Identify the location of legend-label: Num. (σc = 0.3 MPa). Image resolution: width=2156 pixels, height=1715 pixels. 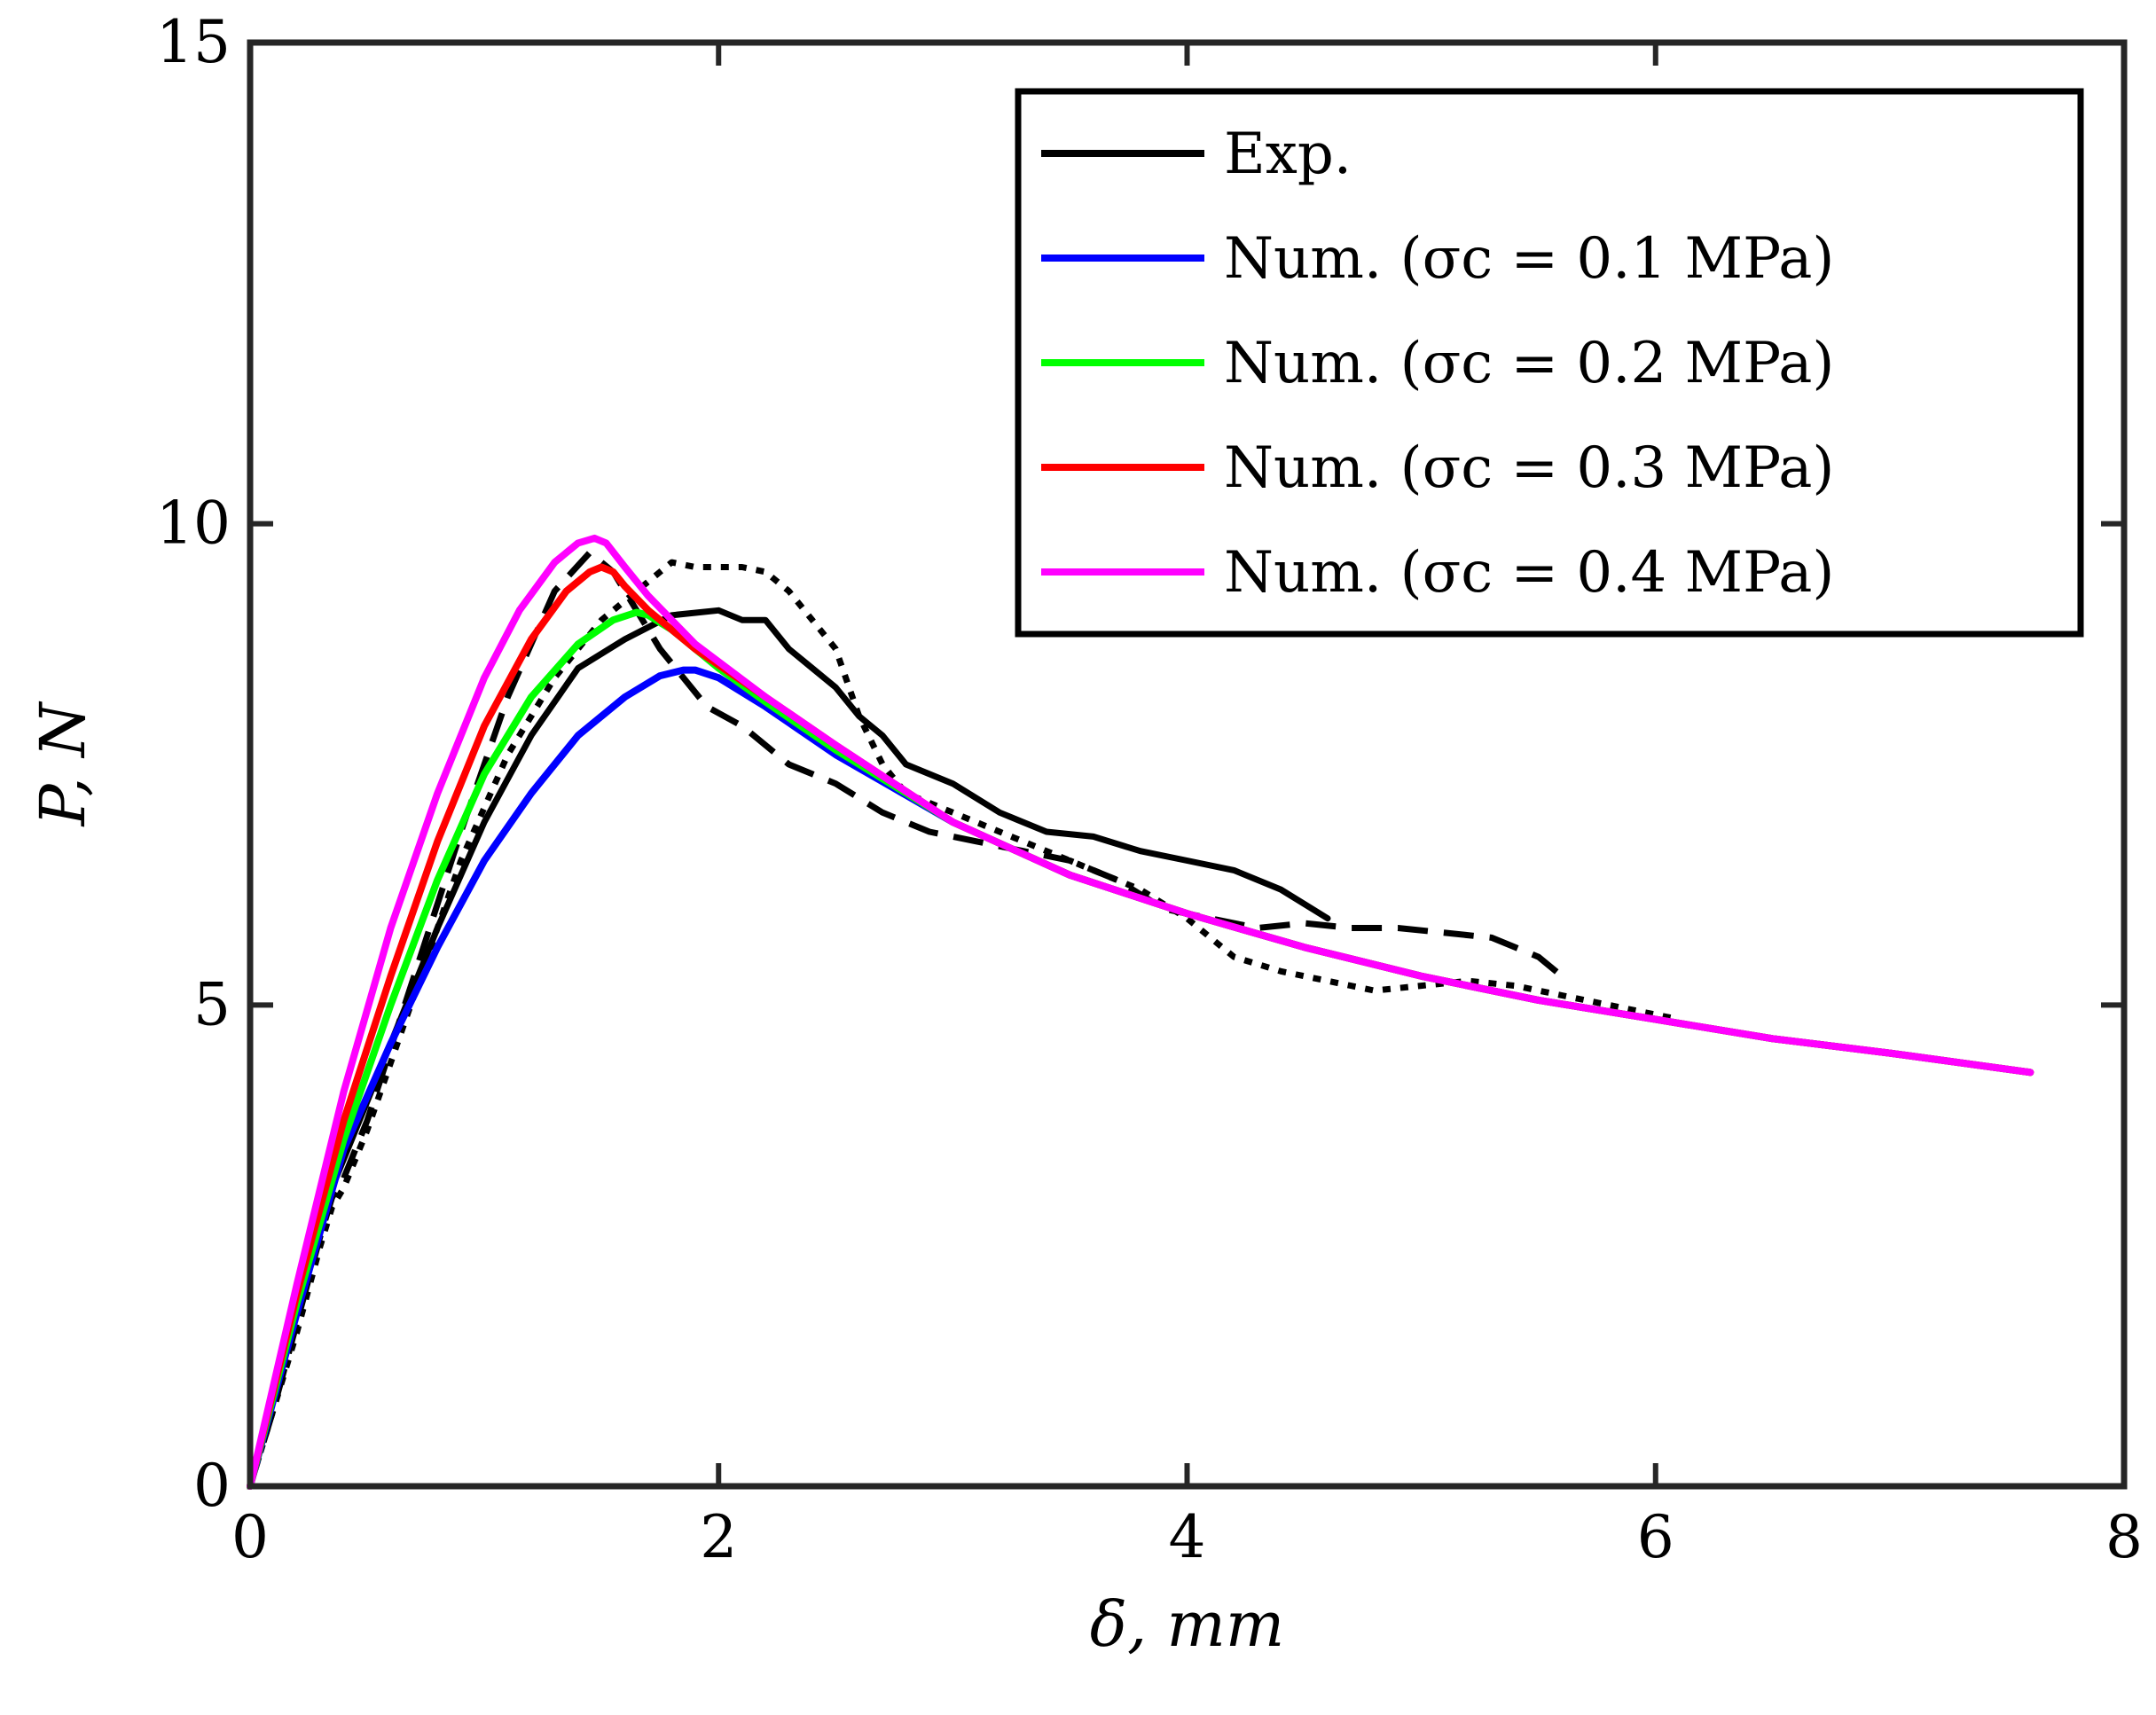
(1529, 468).